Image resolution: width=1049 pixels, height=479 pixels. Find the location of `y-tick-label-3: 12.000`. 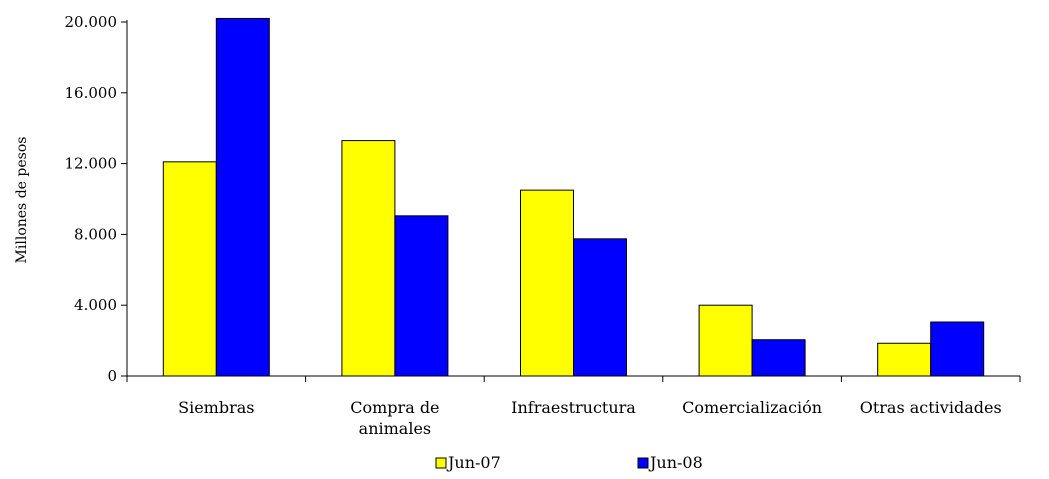

y-tick-label-3: 12.000 is located at coordinates (91, 164).